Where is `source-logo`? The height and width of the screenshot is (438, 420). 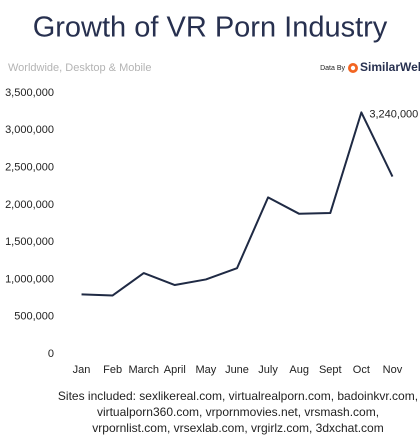
source-logo is located at coordinates (353, 68).